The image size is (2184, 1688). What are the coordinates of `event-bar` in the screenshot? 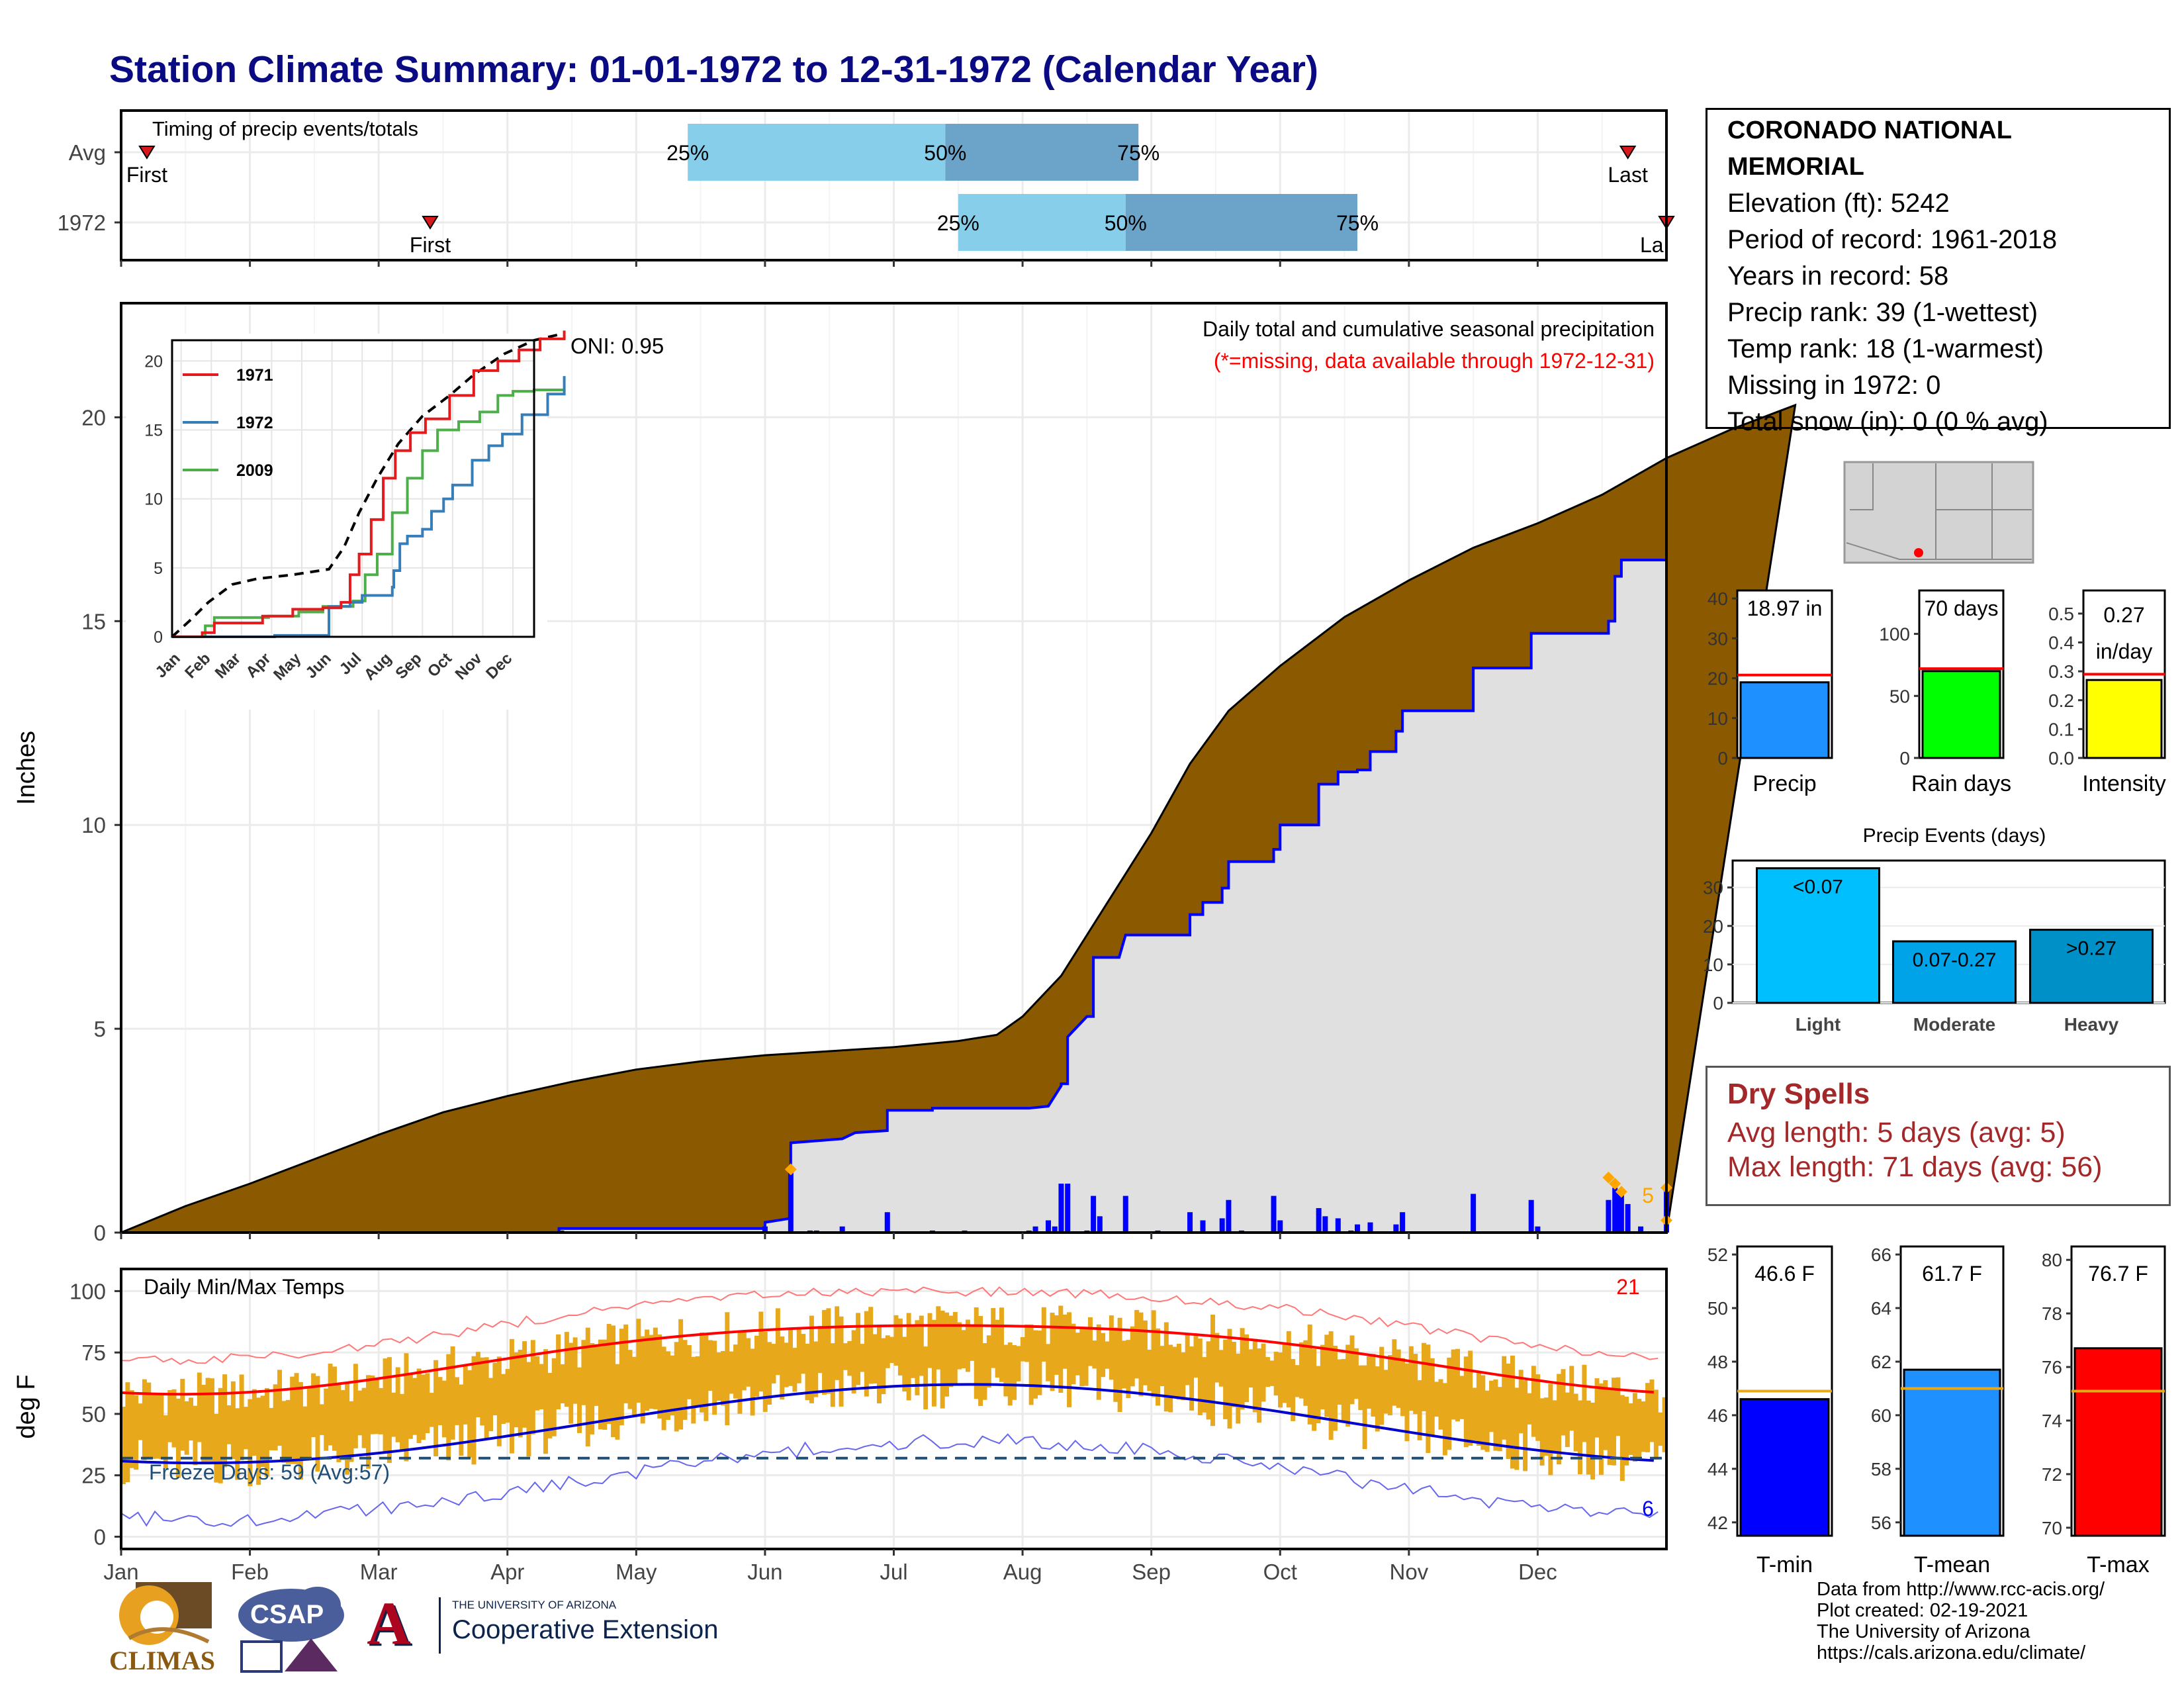 It's located at (1818, 935).